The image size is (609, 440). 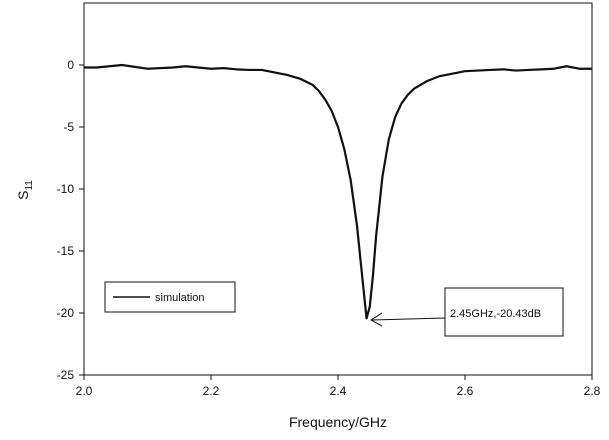 What do you see at coordinates (211, 391) in the screenshot?
I see `x-tick-label: 2.2` at bounding box center [211, 391].